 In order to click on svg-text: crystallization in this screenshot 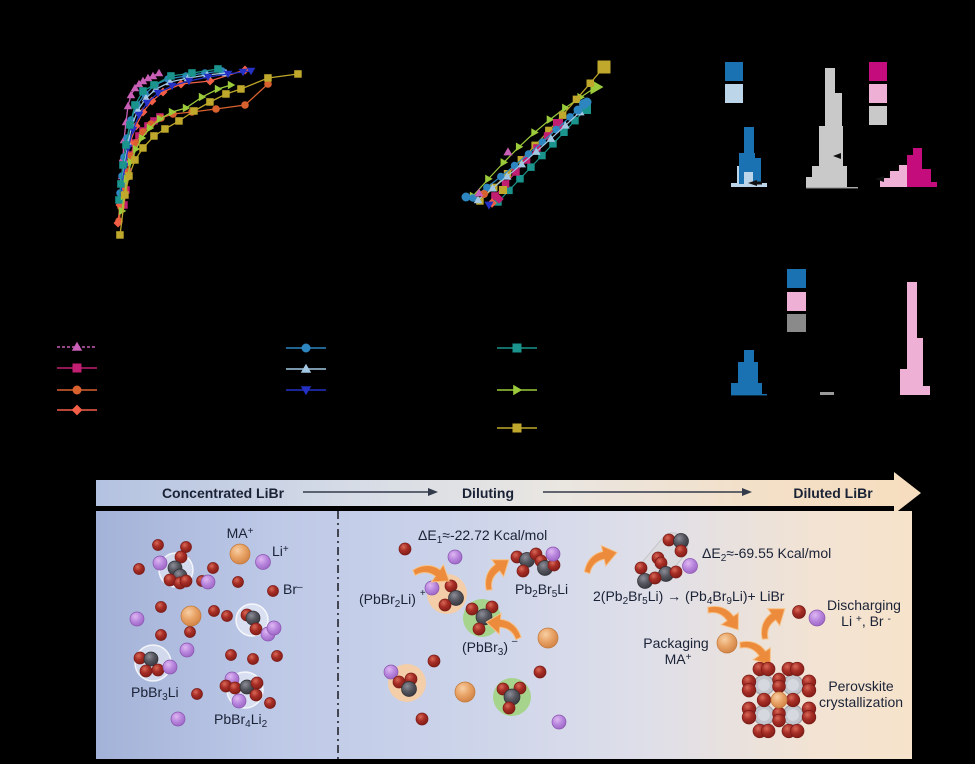, I will do `click(861, 702)`.